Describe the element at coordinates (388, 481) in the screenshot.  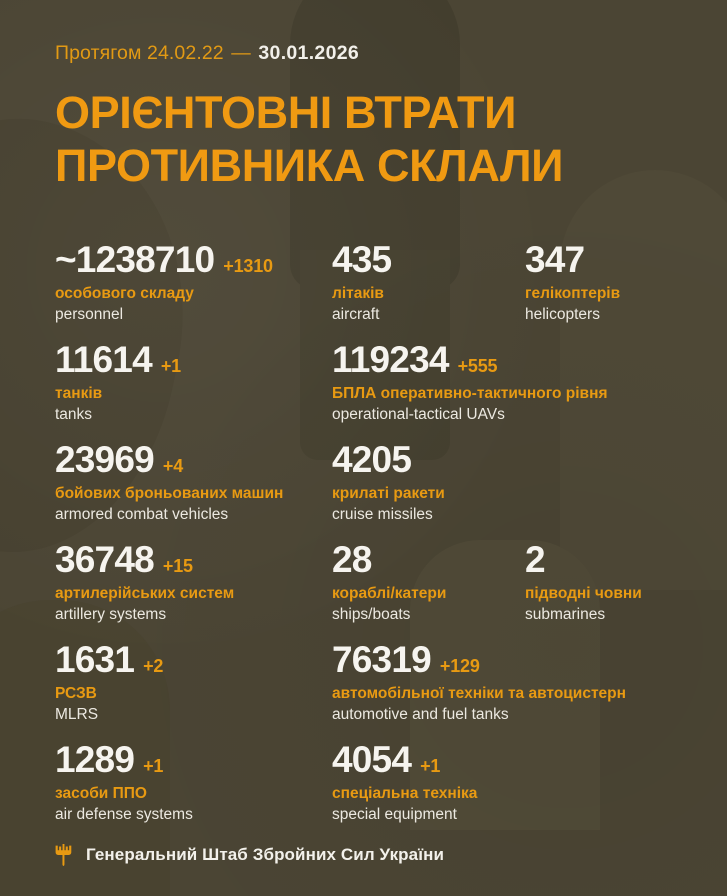
I see `stat-cruise-missiles: 4205 крилаті ракети cruise missiles` at that location.